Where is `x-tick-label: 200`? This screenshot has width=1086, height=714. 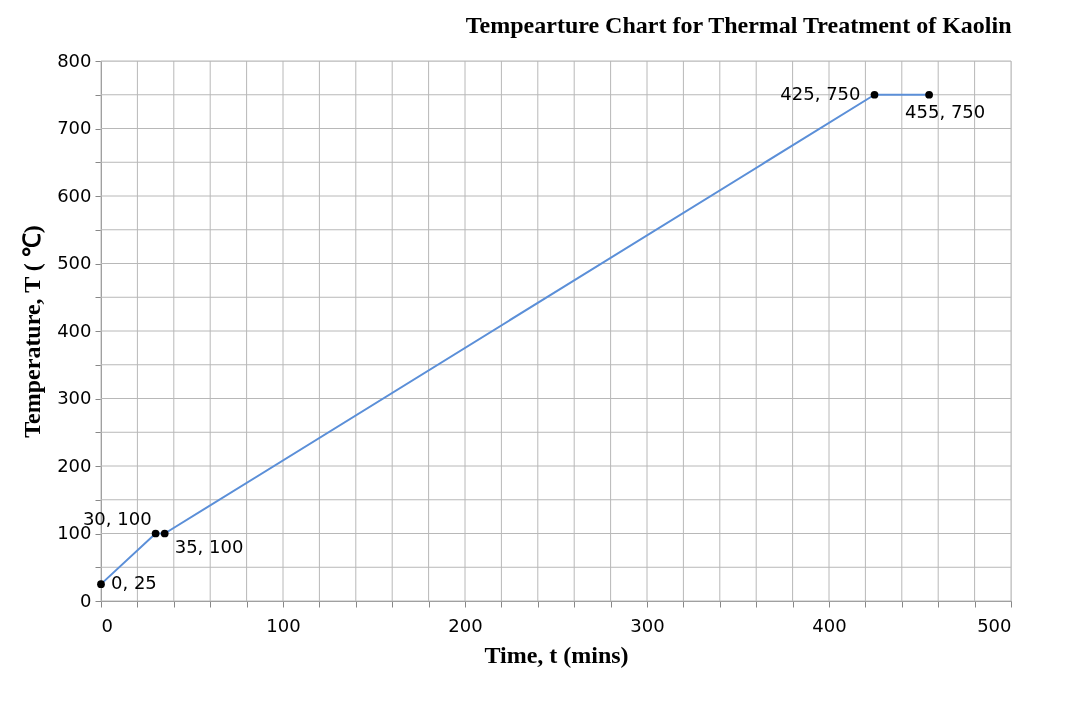 x-tick-label: 200 is located at coordinates (465, 625).